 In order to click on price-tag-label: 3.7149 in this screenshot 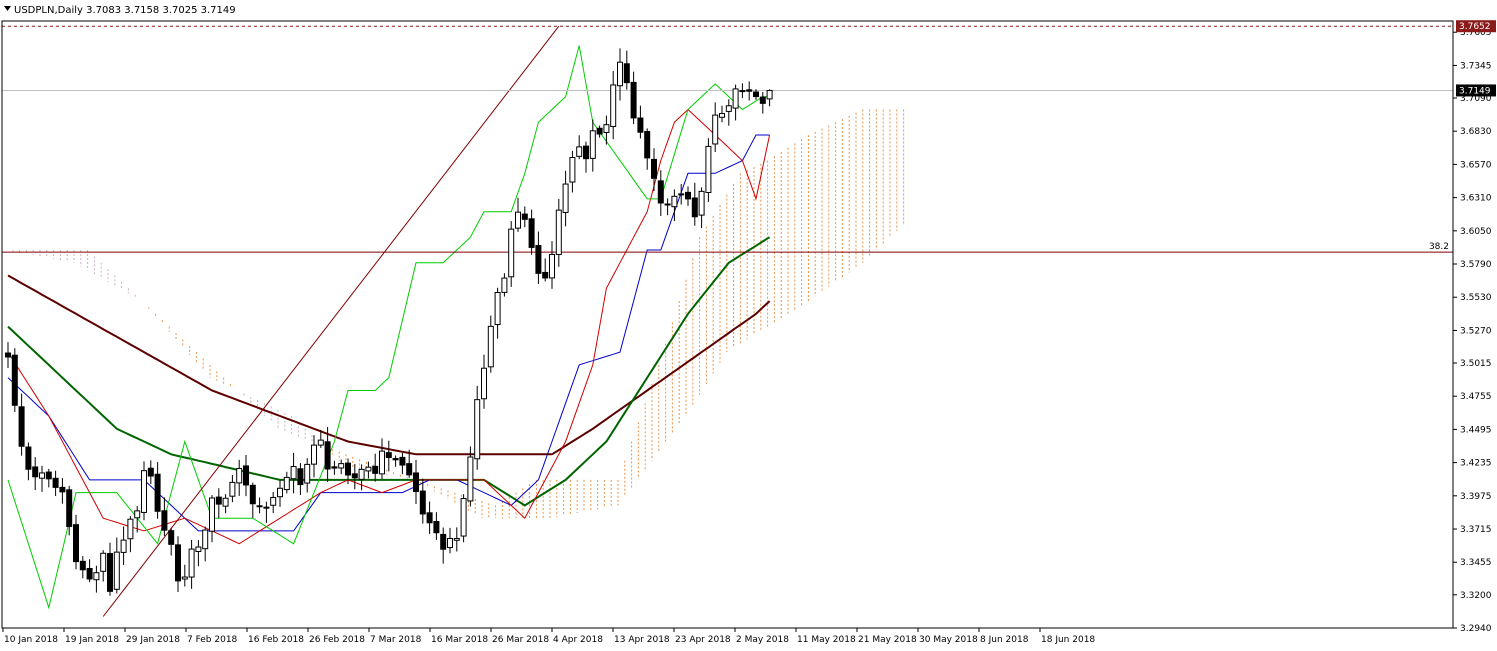, I will do `click(1475, 91)`.